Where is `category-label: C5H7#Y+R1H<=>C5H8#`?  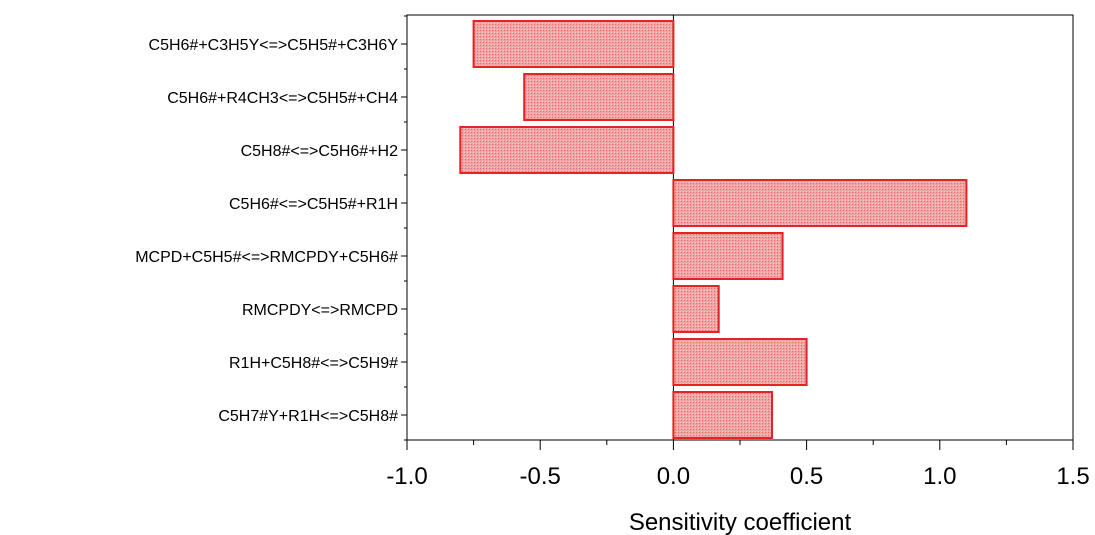
category-label: C5H7#Y+R1H<=>C5H8# is located at coordinates (308, 416).